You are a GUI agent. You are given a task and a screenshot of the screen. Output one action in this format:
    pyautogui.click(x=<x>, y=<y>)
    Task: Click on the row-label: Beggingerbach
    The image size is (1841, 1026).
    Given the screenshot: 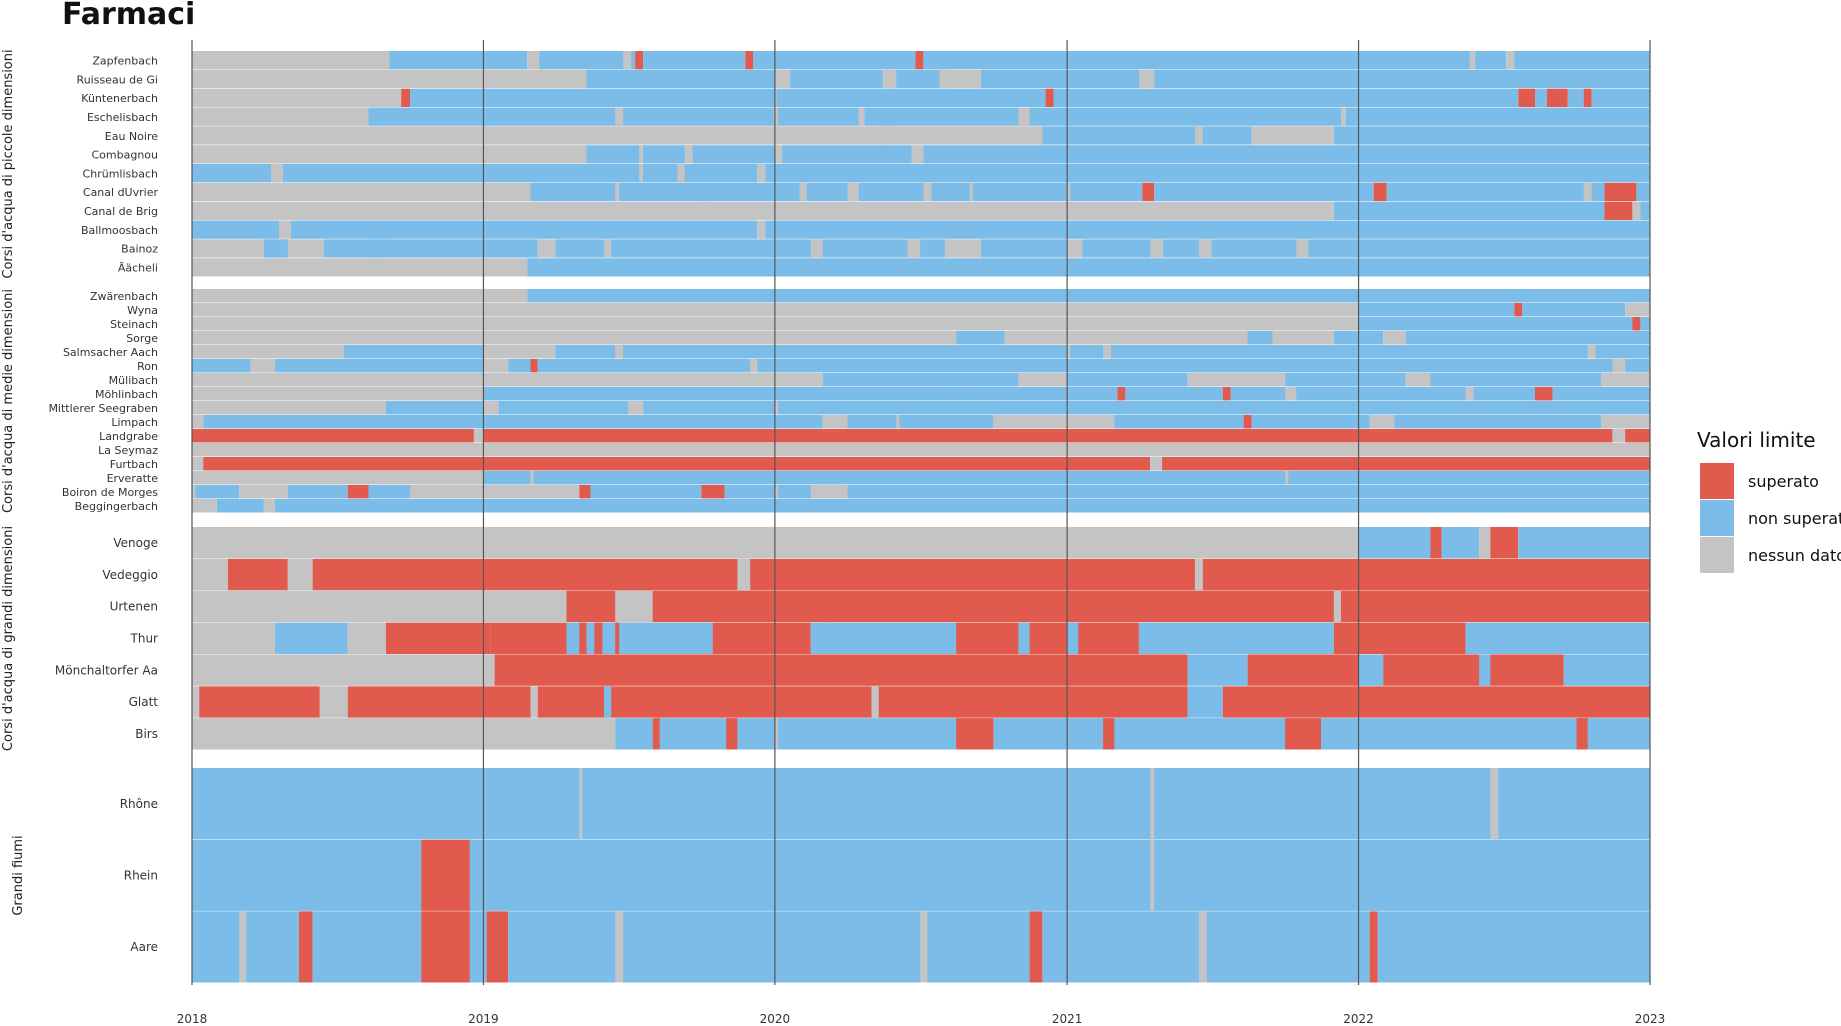 What is the action you would take?
    pyautogui.click(x=116, y=506)
    